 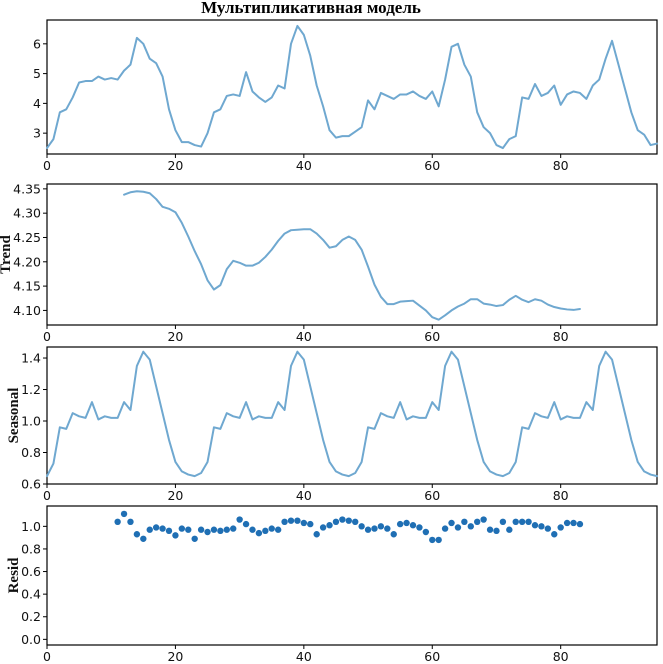 What do you see at coordinates (311, 8) in the screenshot?
I see `figure-title: Мультипликативная модель` at bounding box center [311, 8].